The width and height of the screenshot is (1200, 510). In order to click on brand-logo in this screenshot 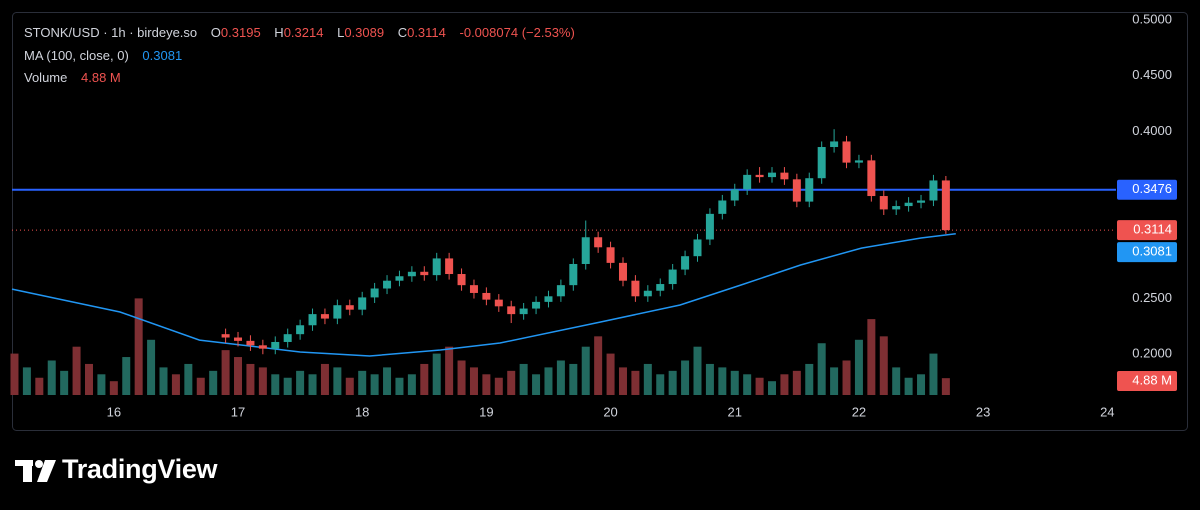, I will do `click(35, 471)`.